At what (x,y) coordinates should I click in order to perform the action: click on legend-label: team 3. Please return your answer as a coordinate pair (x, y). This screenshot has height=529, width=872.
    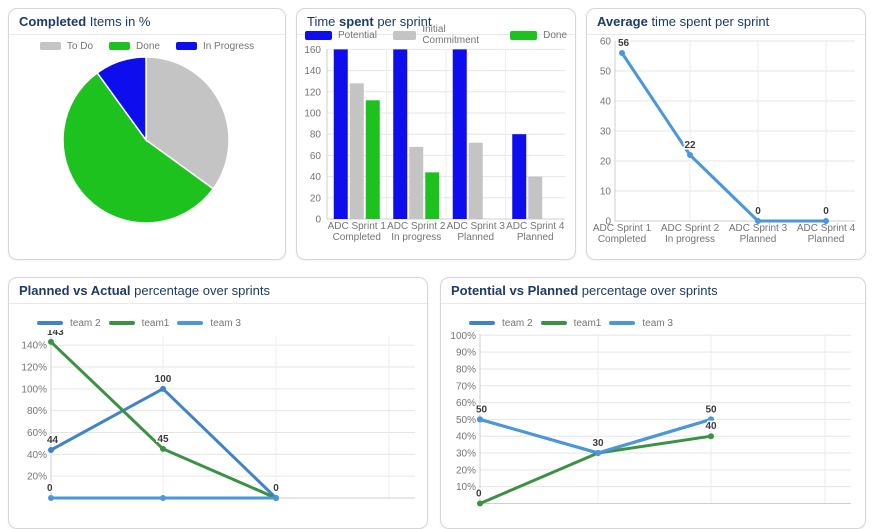
    Looking at the image, I should click on (657, 323).